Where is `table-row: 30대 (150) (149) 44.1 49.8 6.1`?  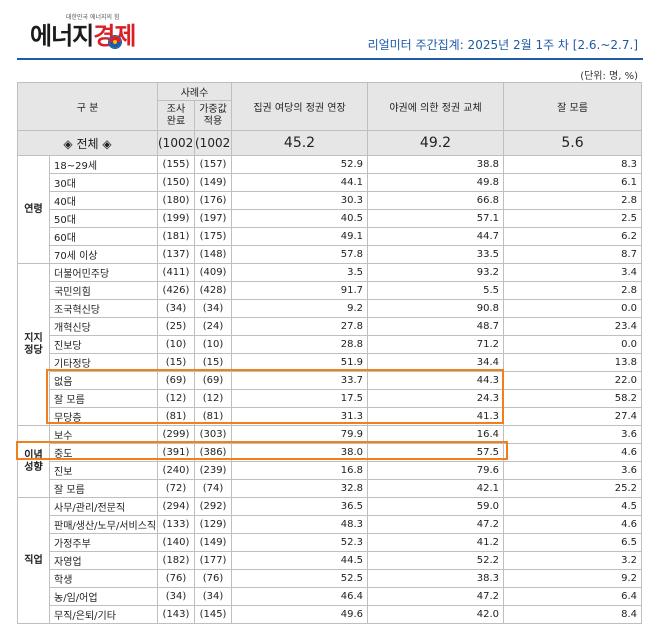
table-row: 30대 (150) (149) 44.1 49.8 6.1 is located at coordinates (330, 182).